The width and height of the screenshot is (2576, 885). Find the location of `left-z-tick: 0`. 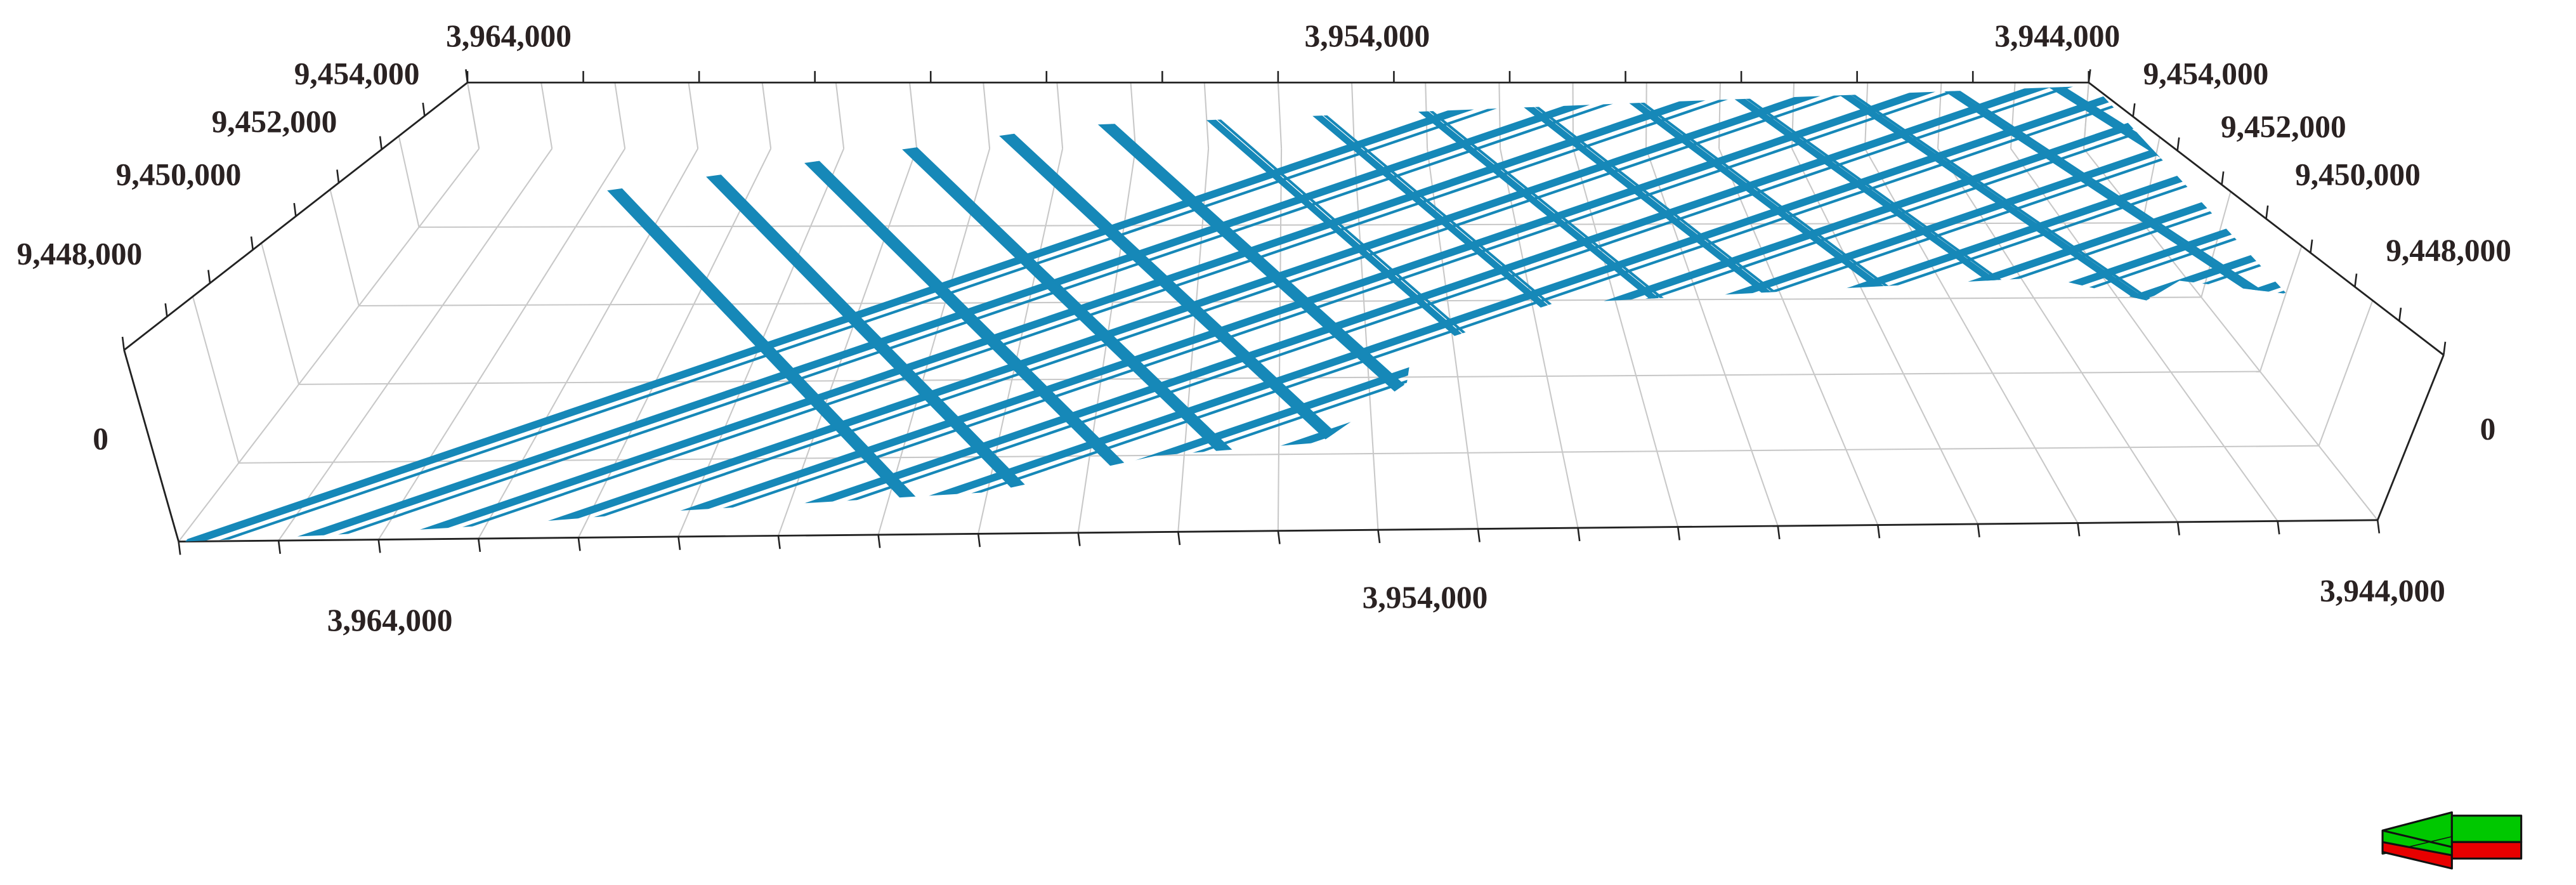

left-z-tick: 0 is located at coordinates (101, 439).